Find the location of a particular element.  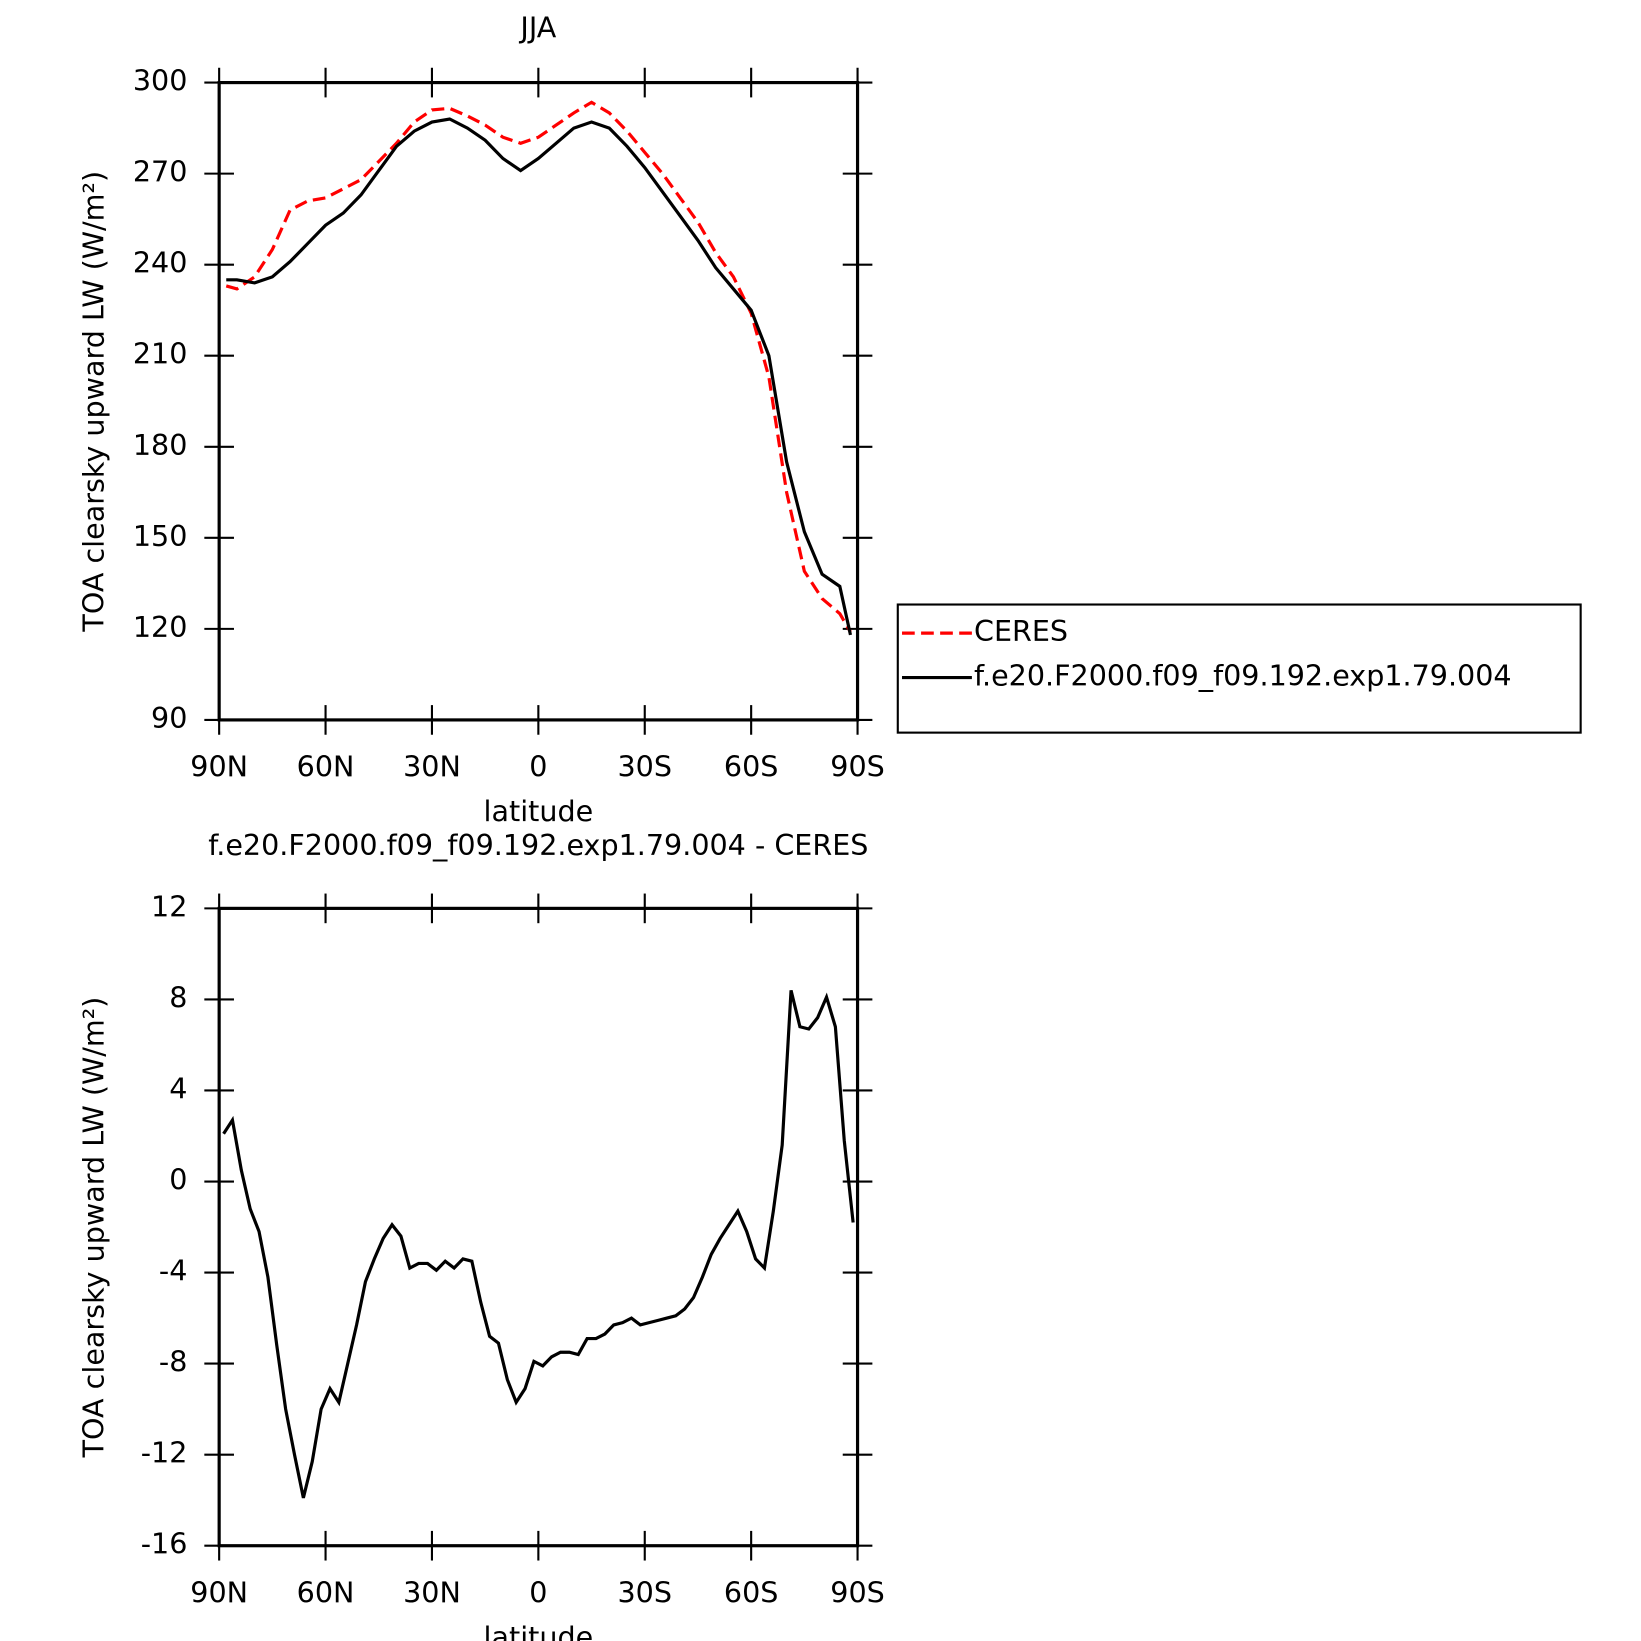

y-tick-label: 8 is located at coordinates (178, 997).